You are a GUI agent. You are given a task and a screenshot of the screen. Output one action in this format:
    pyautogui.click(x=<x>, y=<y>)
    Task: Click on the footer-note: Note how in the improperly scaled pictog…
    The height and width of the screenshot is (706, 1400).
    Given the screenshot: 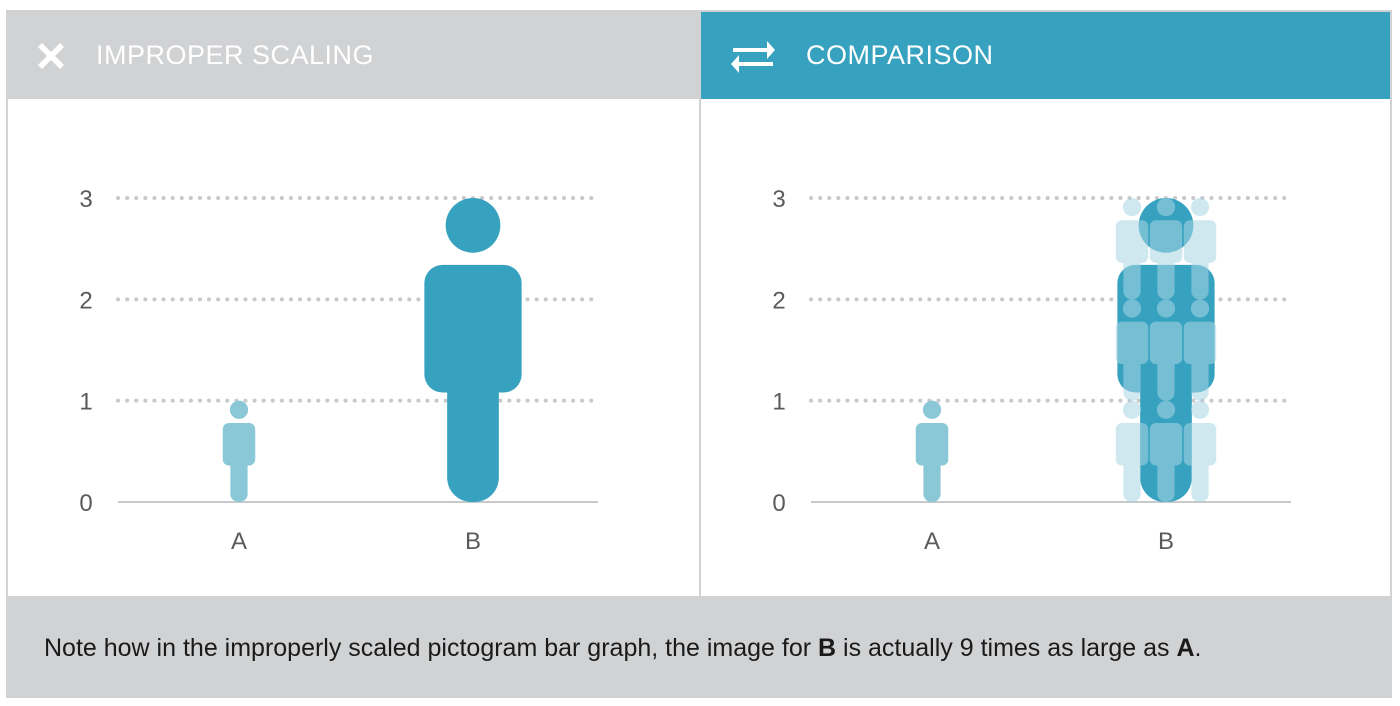 What is the action you would take?
    pyautogui.click(x=699, y=648)
    